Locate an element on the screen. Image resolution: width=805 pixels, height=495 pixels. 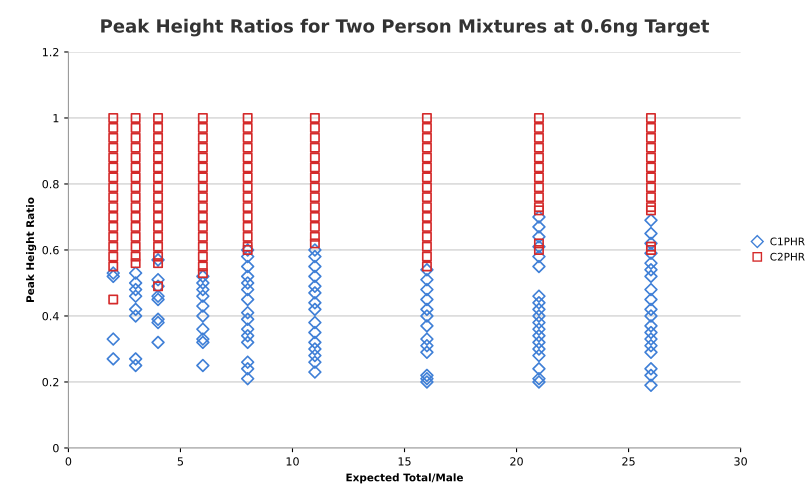
x-tick-label: 25 is located at coordinates (628, 461).